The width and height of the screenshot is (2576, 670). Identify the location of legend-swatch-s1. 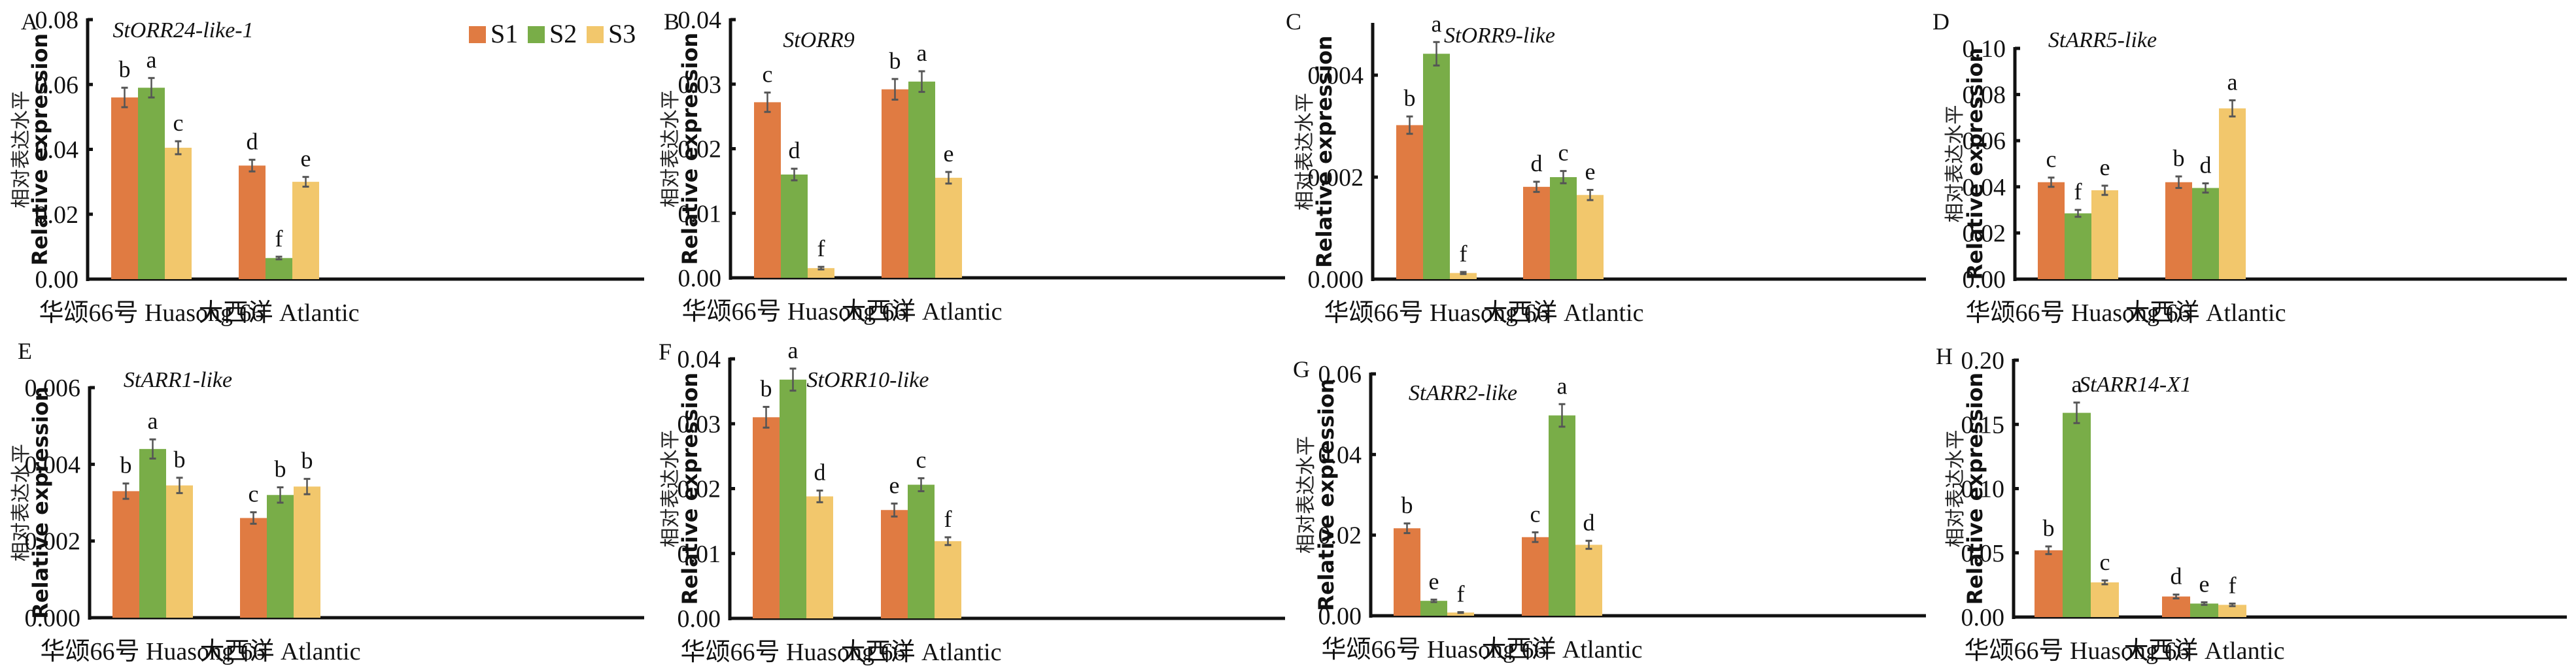
(477, 34).